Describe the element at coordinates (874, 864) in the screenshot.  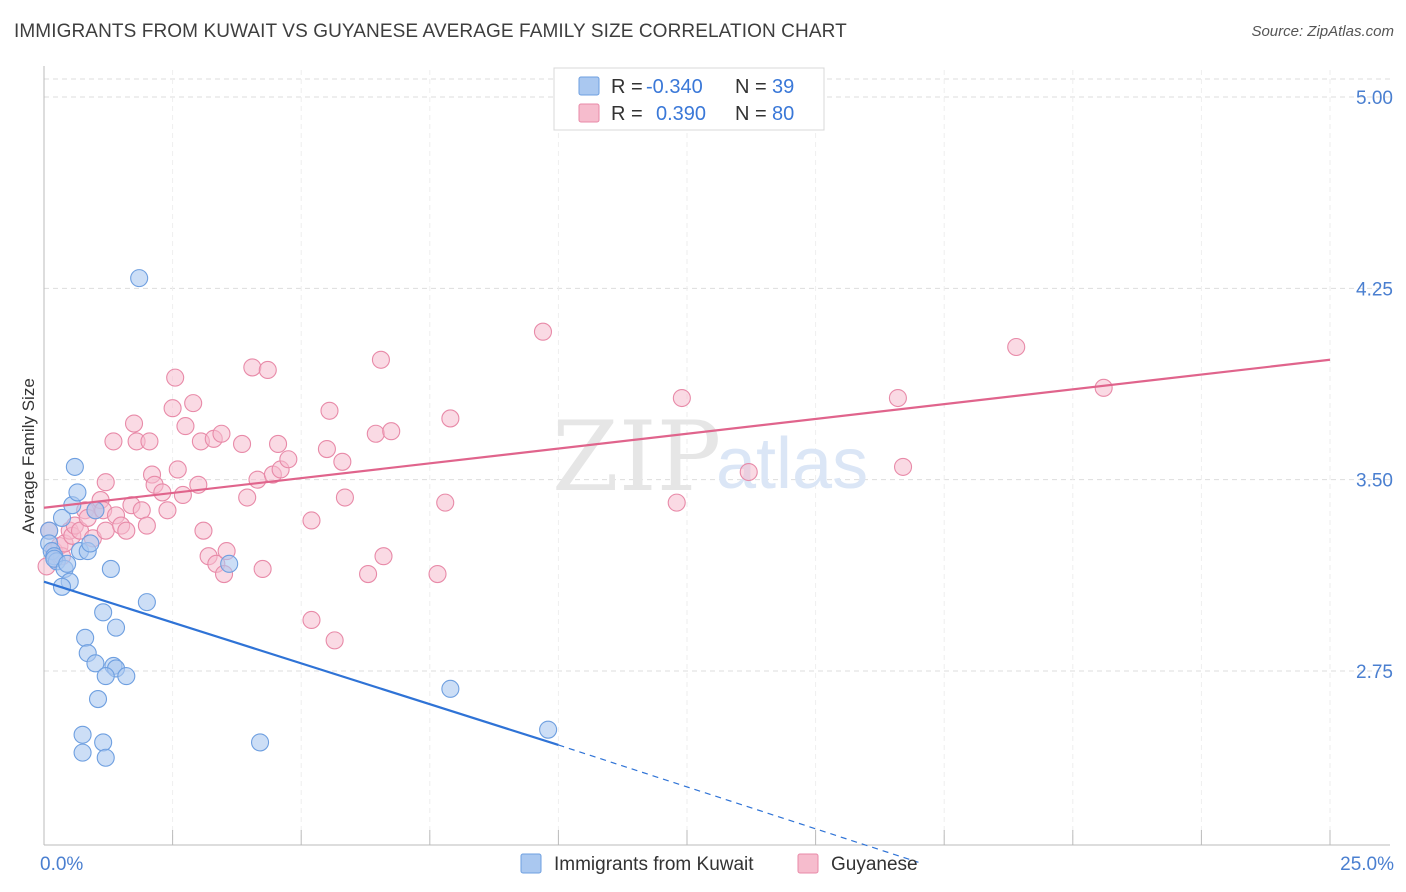
I see `bottom-legend-label-guyanese: Guyanese` at that location.